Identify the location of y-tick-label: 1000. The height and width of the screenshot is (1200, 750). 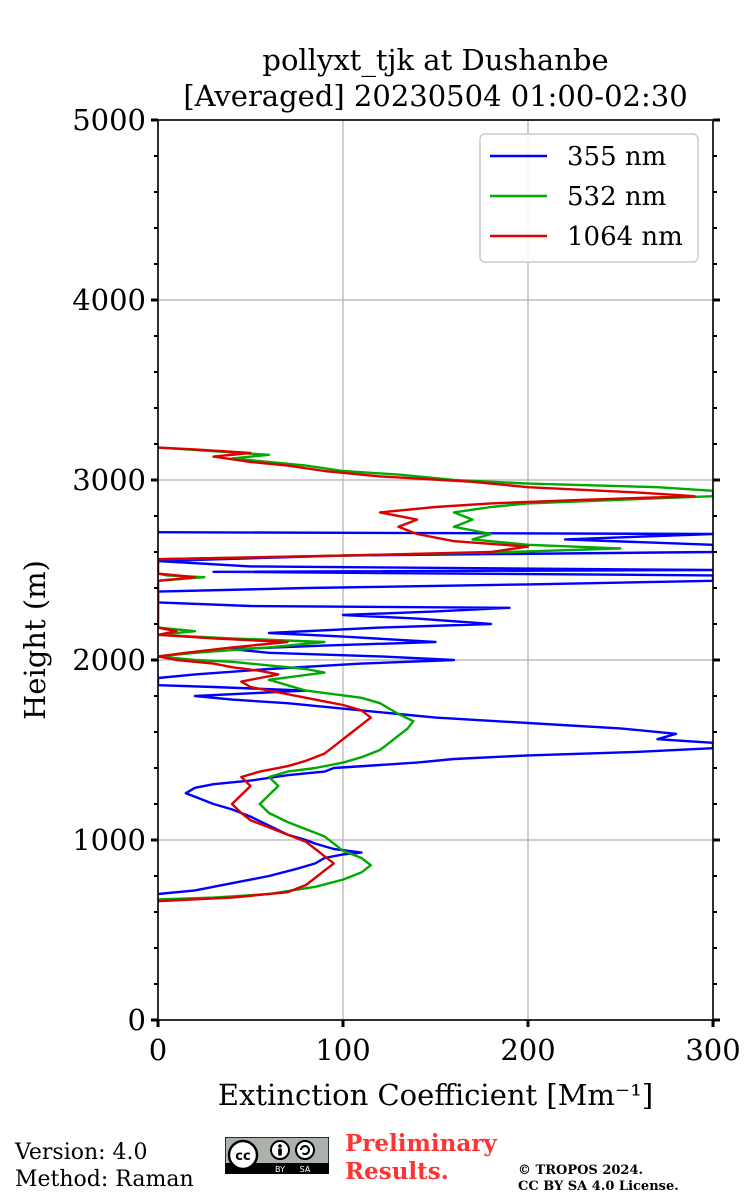
(109, 840).